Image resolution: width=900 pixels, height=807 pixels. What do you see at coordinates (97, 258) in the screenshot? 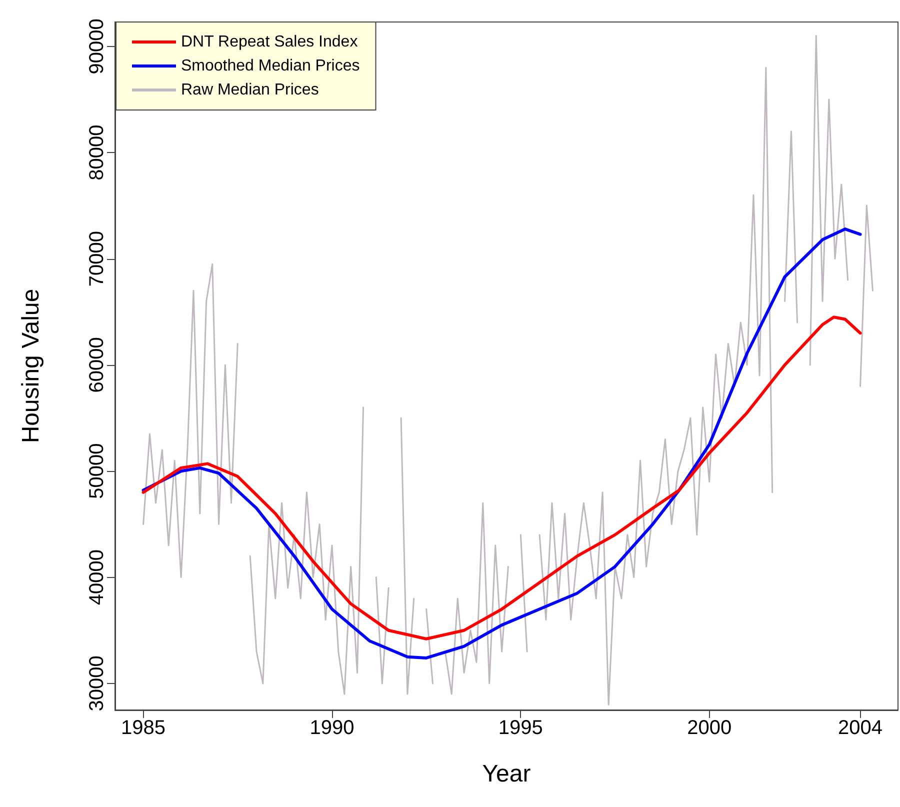
I see `y-tick-label: 70000` at bounding box center [97, 258].